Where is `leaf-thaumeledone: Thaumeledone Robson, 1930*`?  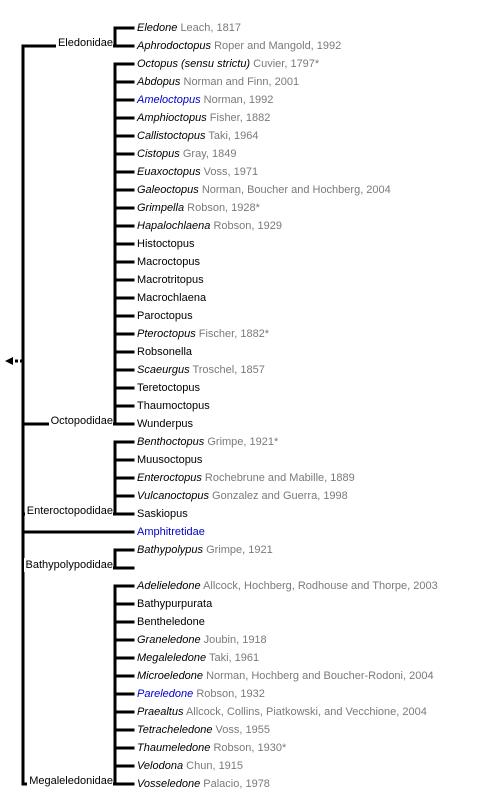 leaf-thaumeledone: Thaumeledone Robson, 1930* is located at coordinates (211, 748).